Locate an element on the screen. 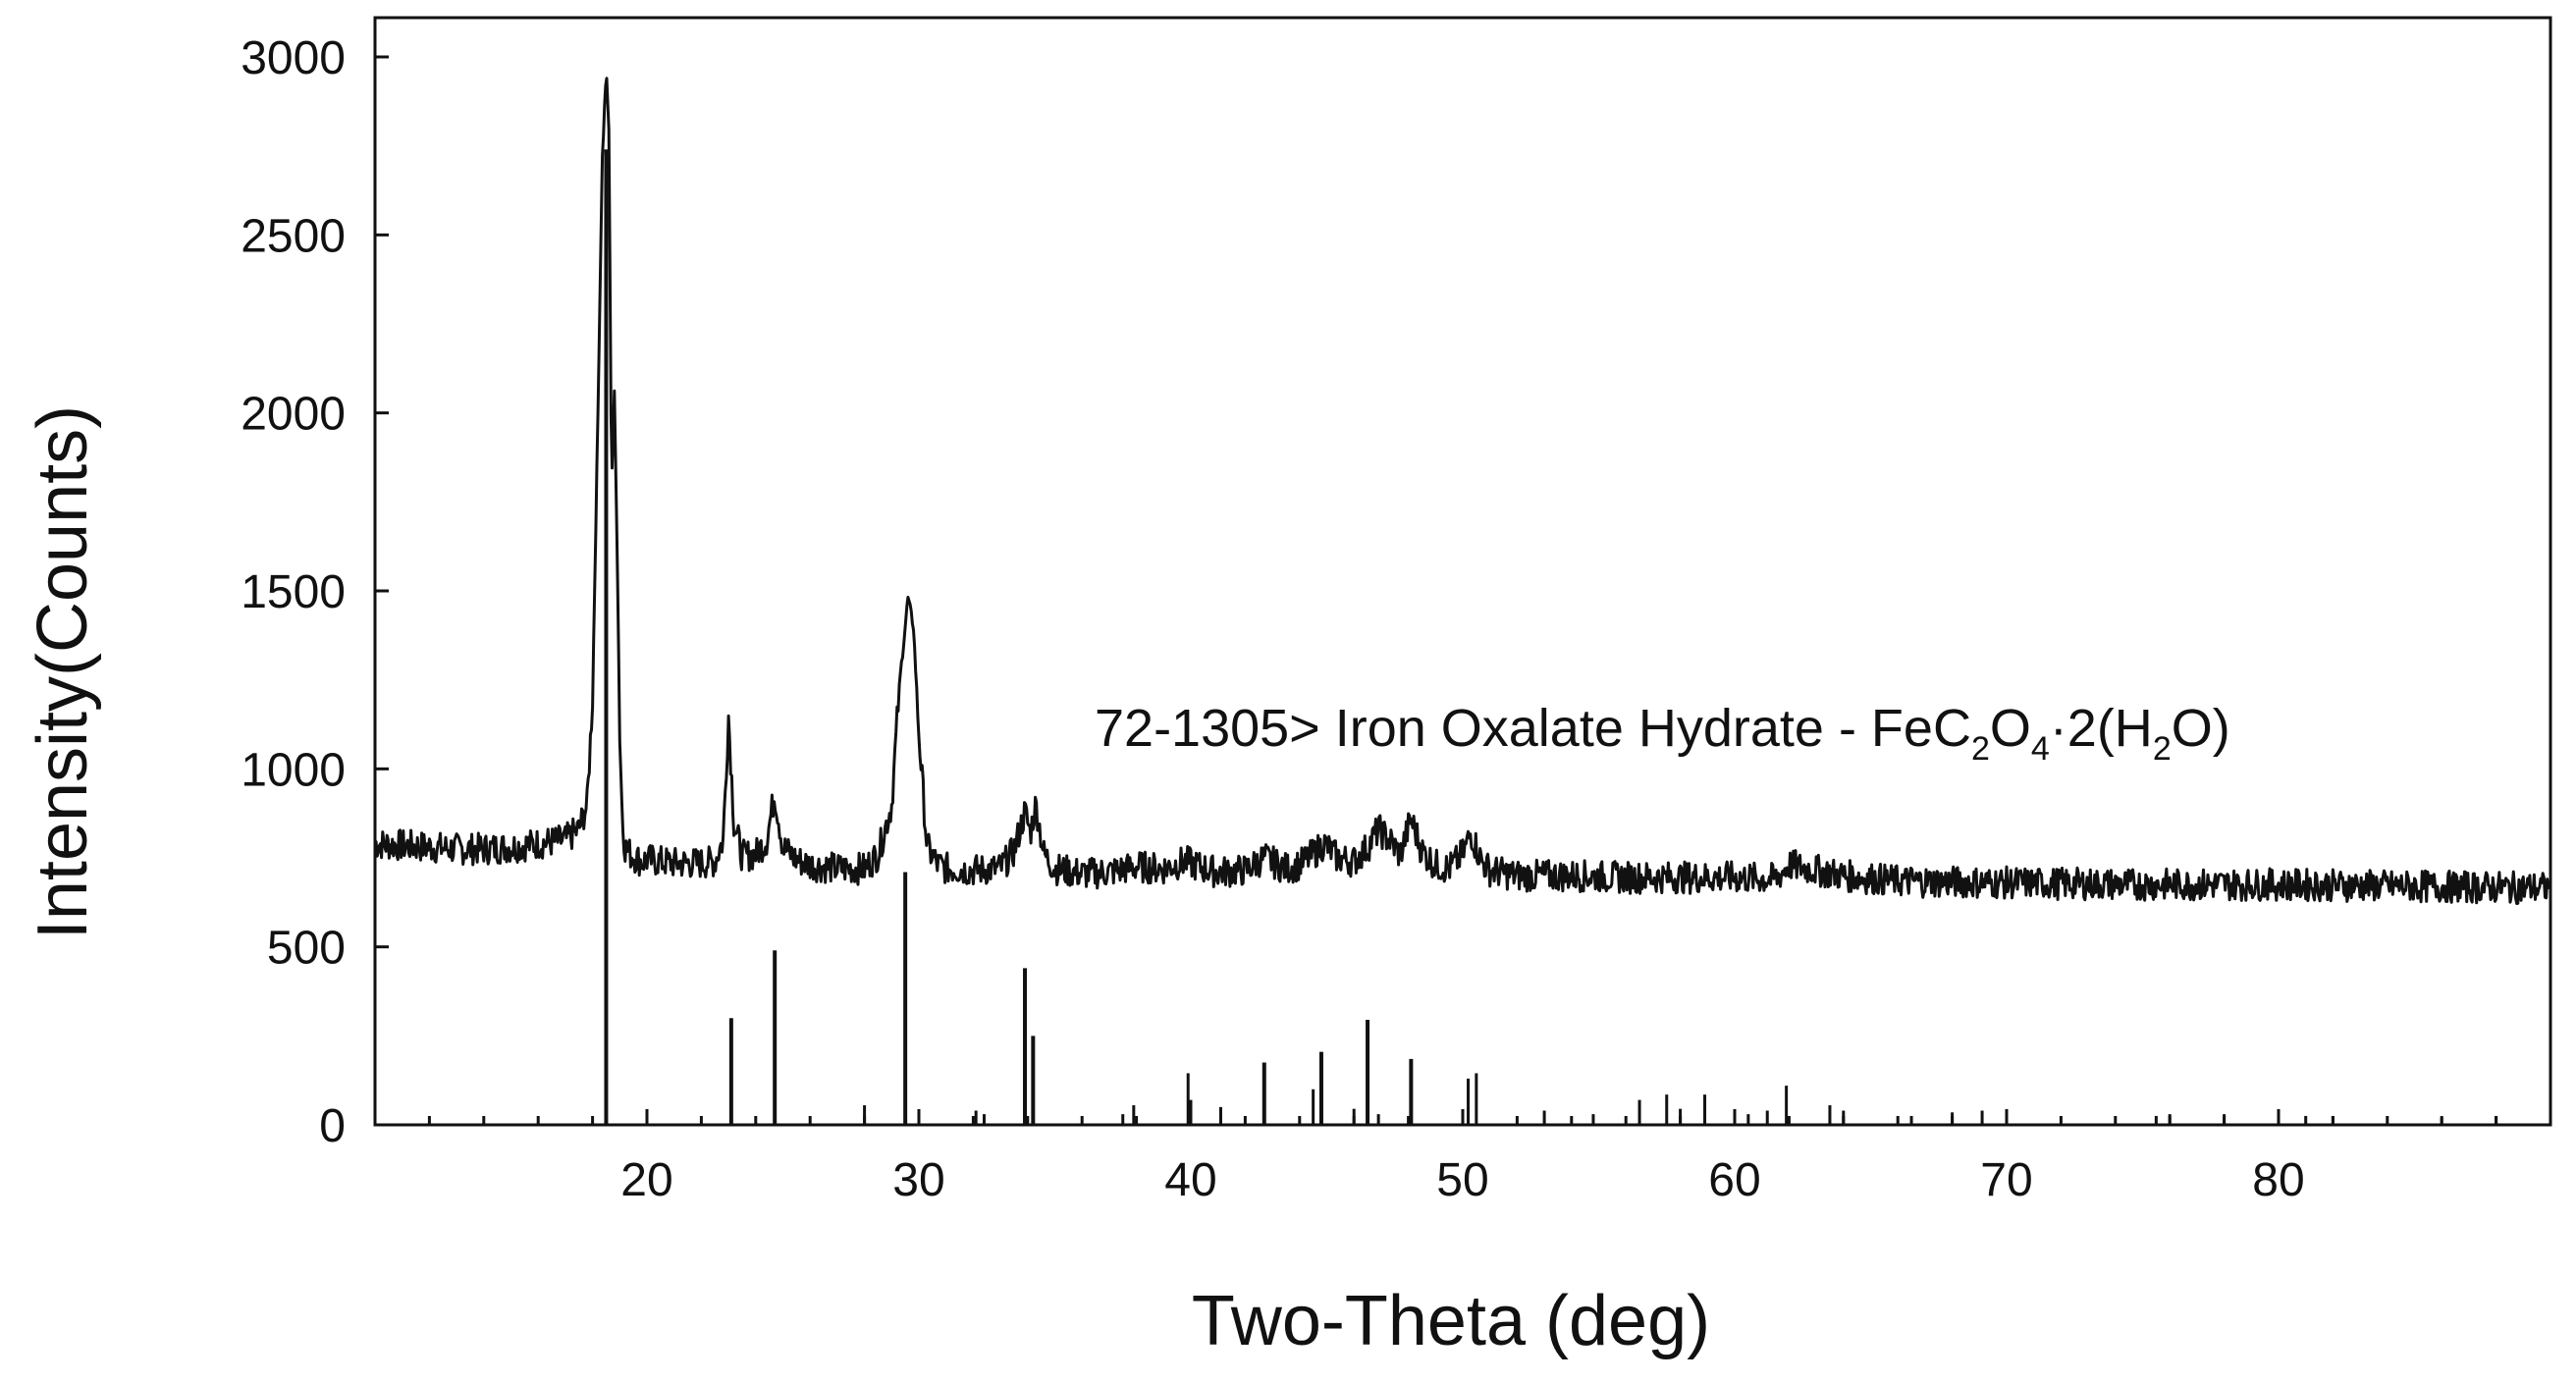 This screenshot has width=2576, height=1383. x-axis: 20 30 40 50 60 70 80 is located at coordinates (1462, 1157).